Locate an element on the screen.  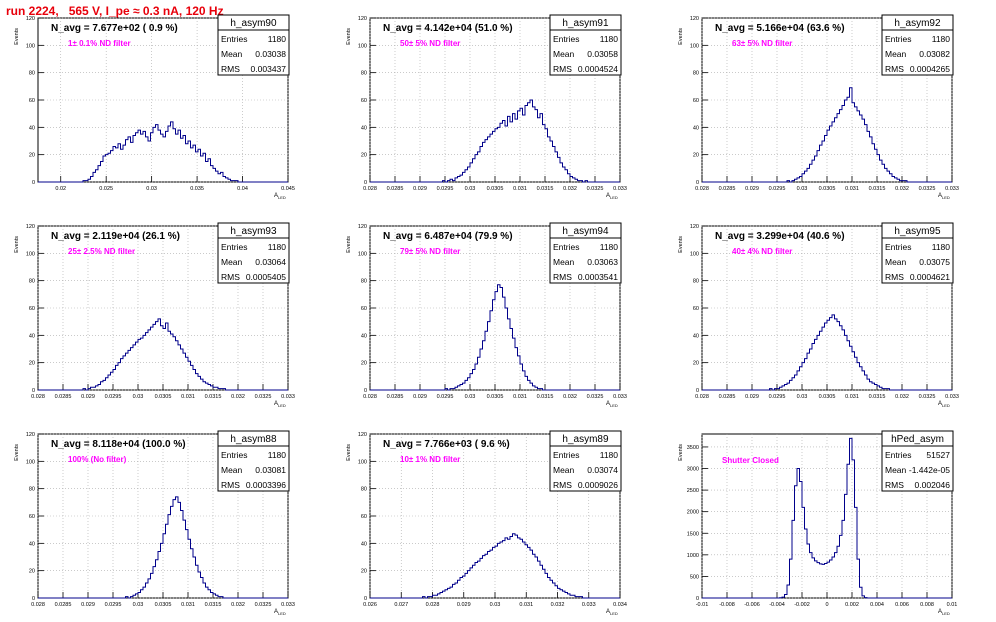
stats-value: 0.002046 is located at coordinates (933, 485).